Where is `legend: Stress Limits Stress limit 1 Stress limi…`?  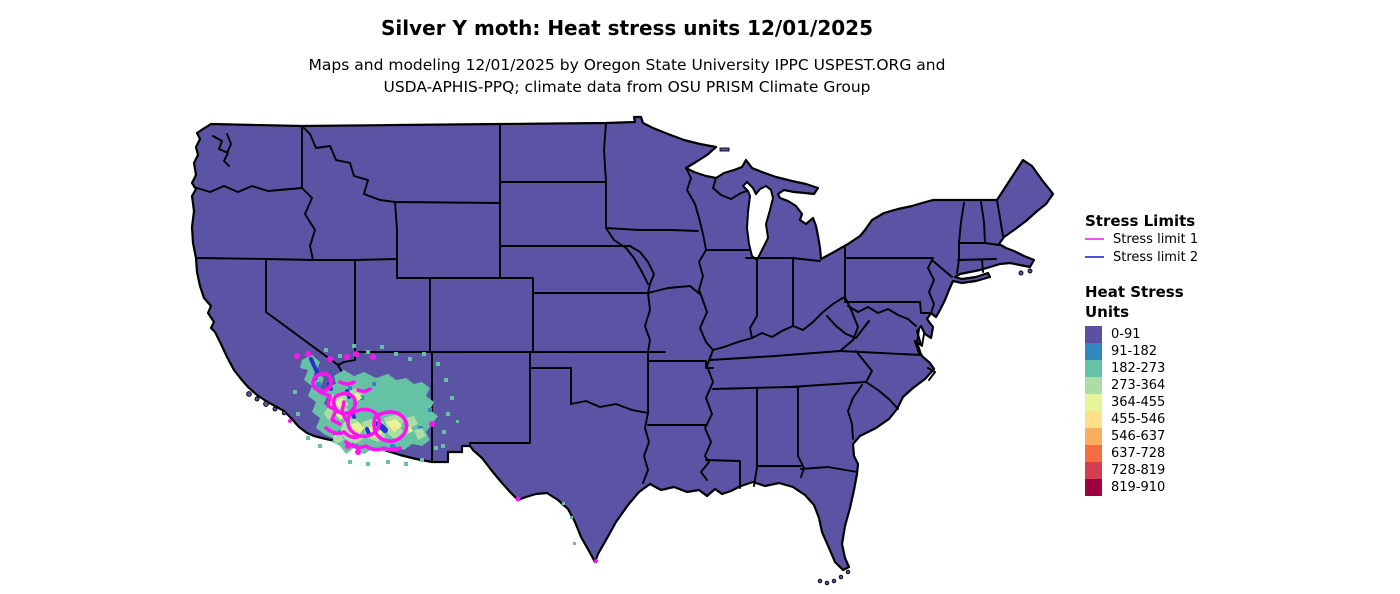 legend: Stress Limits Stress limit 1 Stress limi… is located at coordinates (1235, 354).